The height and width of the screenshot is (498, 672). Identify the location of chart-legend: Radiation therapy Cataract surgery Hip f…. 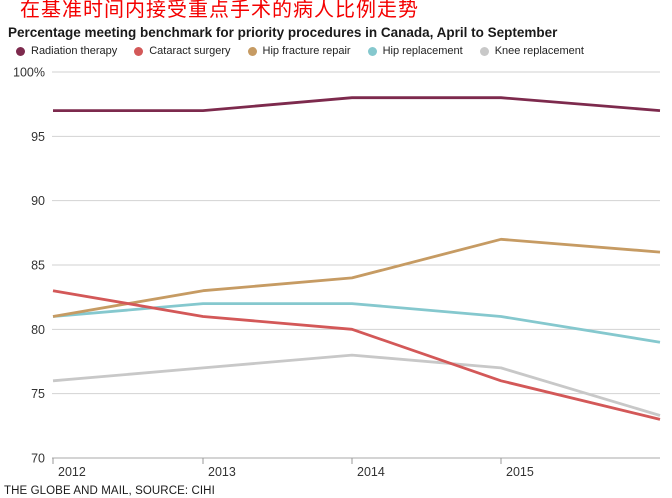
(300, 51).